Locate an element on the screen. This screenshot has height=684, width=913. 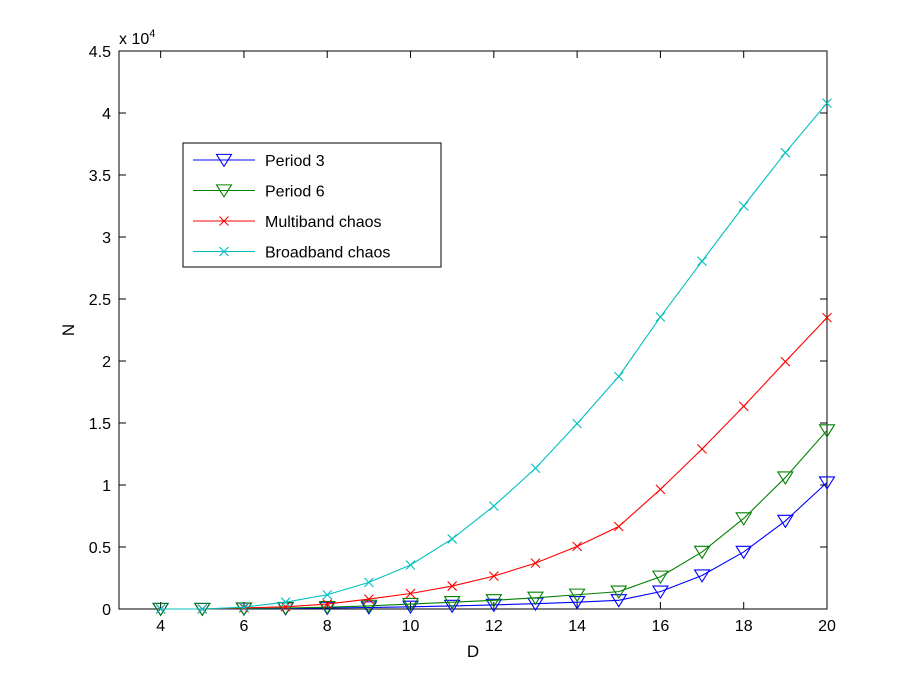
y-axis-multiplier-base: x 10 is located at coordinates (134, 39).